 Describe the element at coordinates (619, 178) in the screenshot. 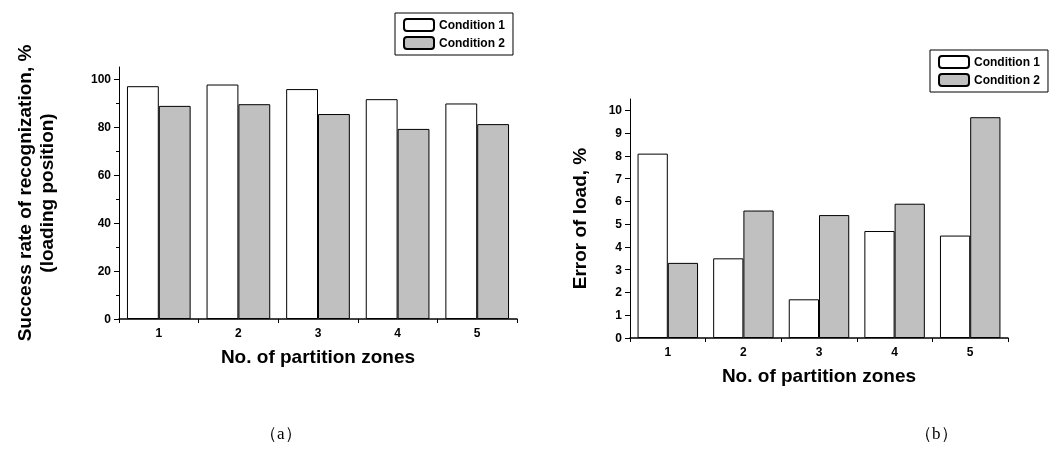

I see `y-tick-label: 7` at that location.